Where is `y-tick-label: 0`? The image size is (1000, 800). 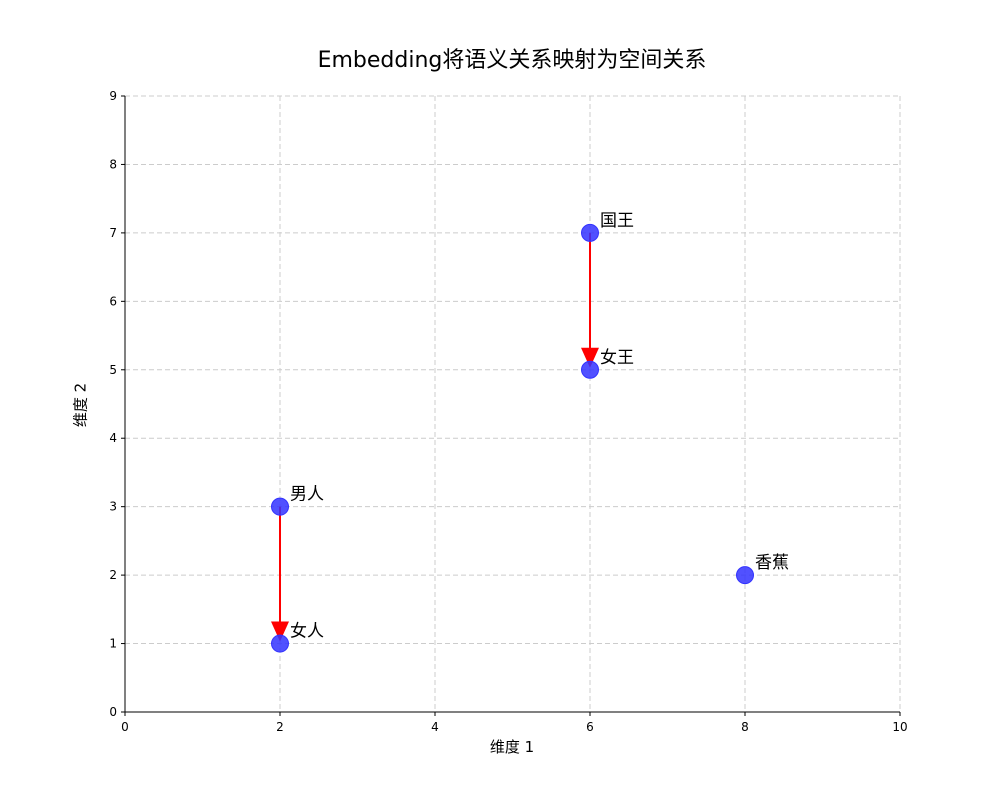
y-tick-label: 0 is located at coordinates (113, 712).